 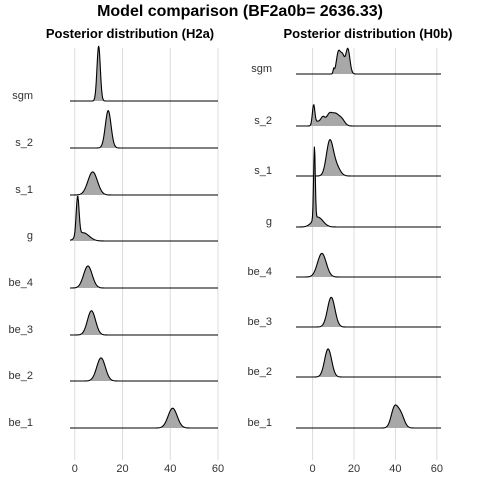 I want to click on panel-subtitle: Posterior distribution (H0b), so click(x=368, y=33).